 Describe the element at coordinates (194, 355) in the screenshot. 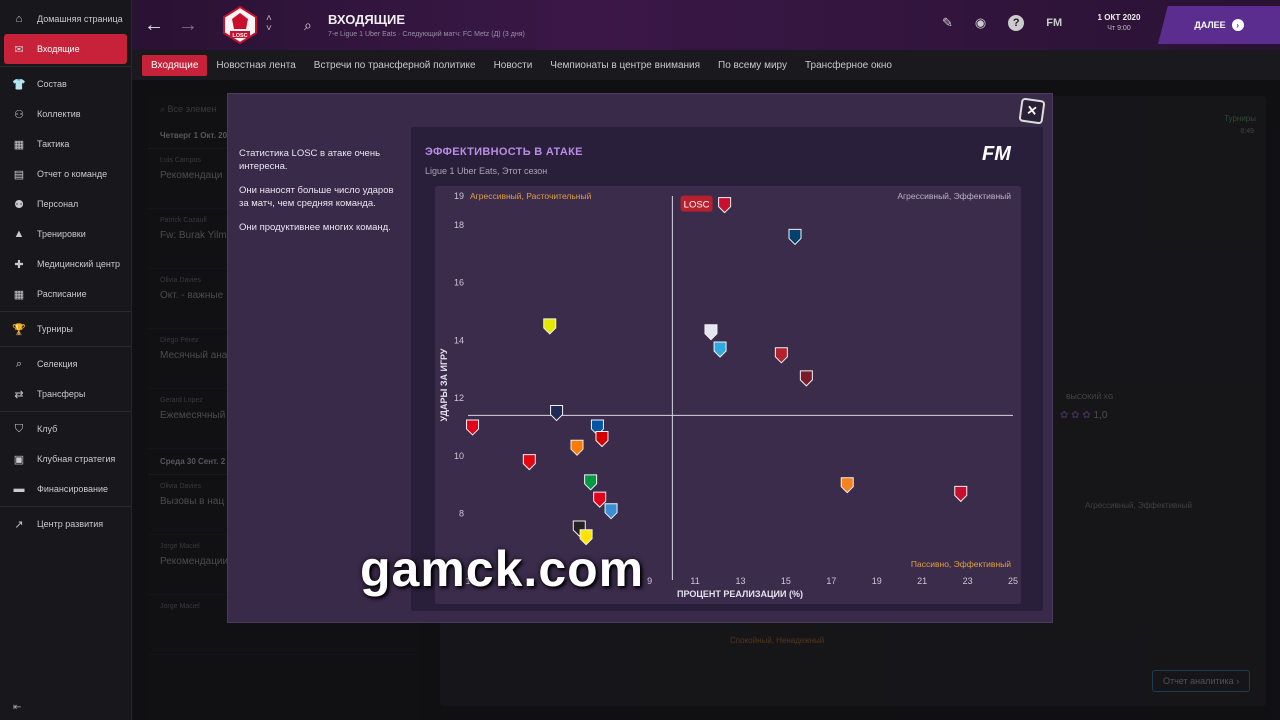

I see `message-subject: Месячный ана` at that location.